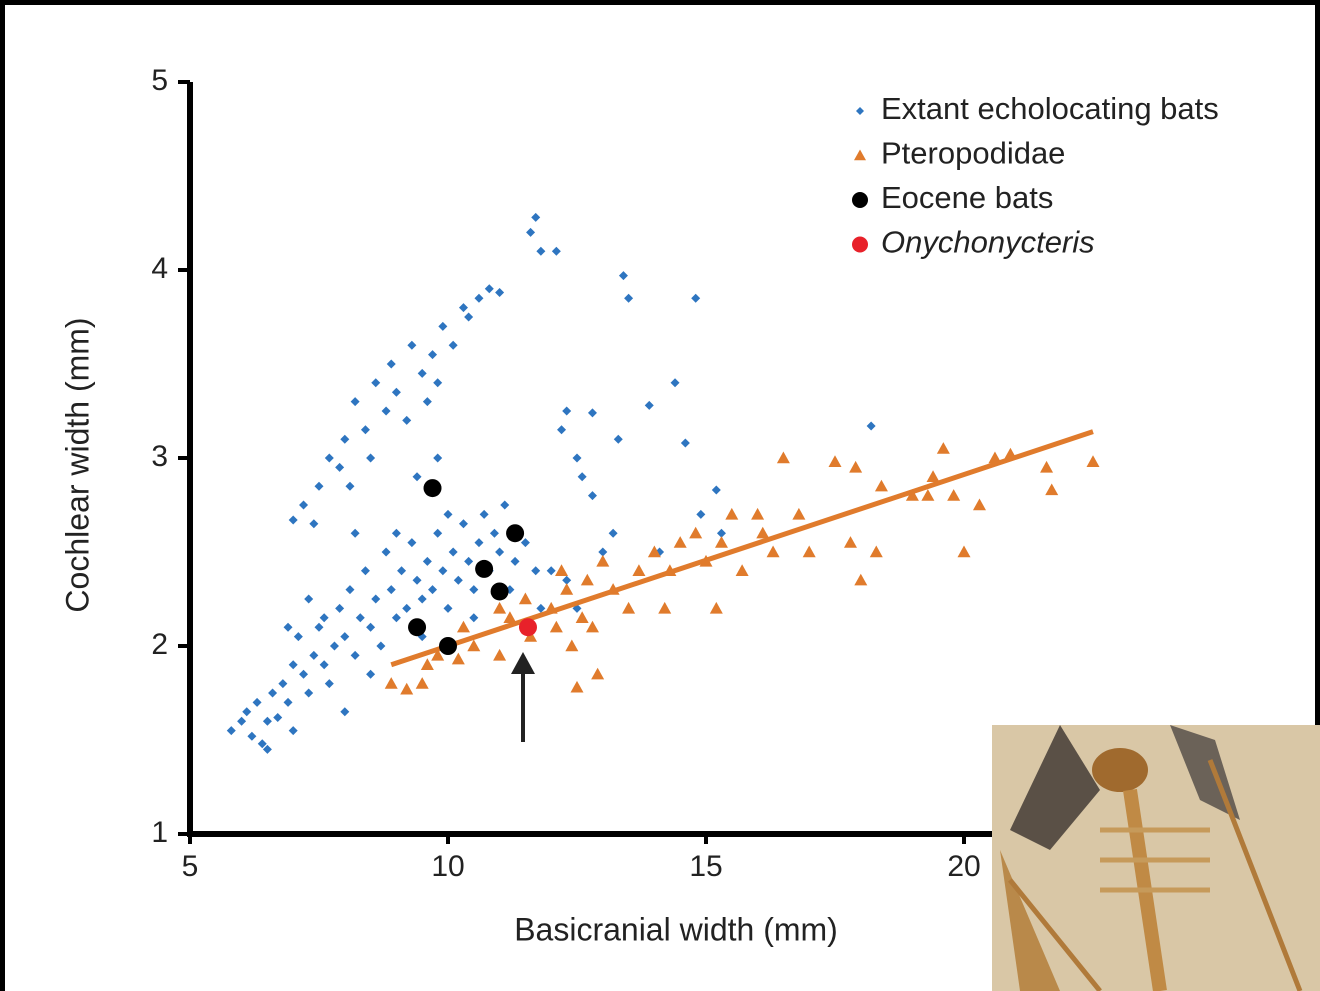 The image size is (1320, 991). What do you see at coordinates (77, 464) in the screenshot?
I see `y-axis-label: Cochlear width (mm)` at bounding box center [77, 464].